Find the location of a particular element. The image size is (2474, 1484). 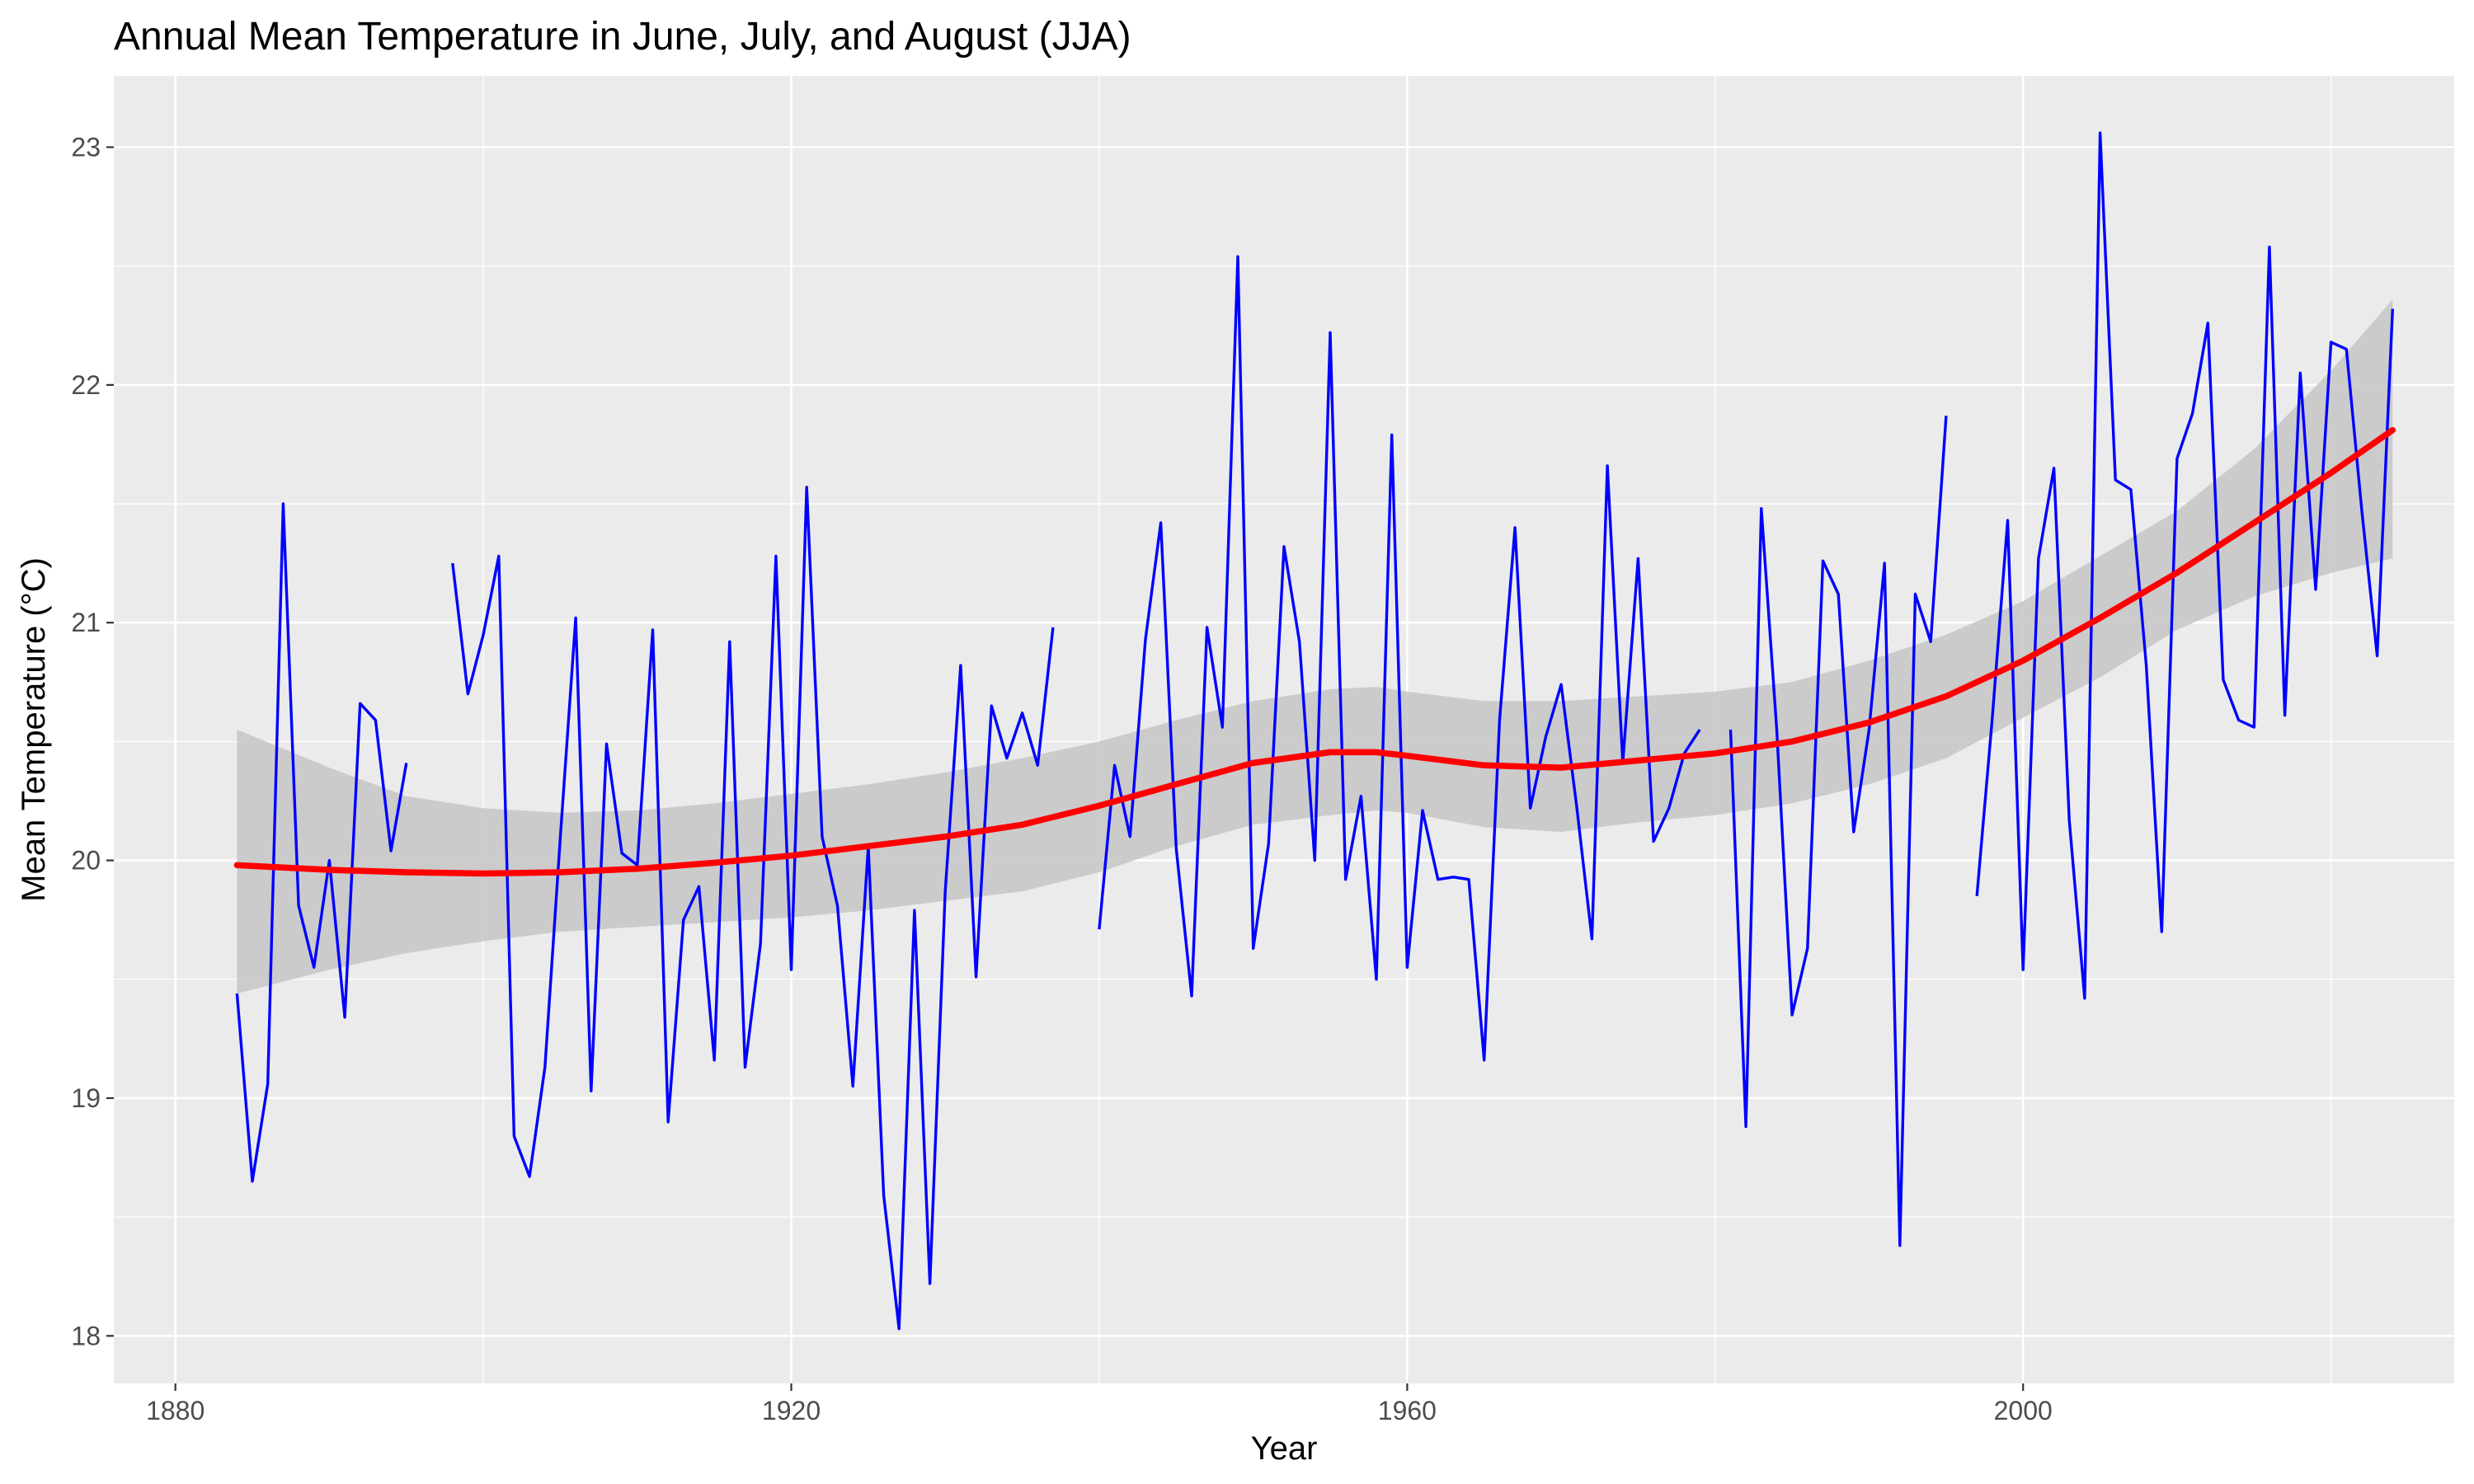

y-axis-label: Mean Temperature (°C) is located at coordinates (34, 729).